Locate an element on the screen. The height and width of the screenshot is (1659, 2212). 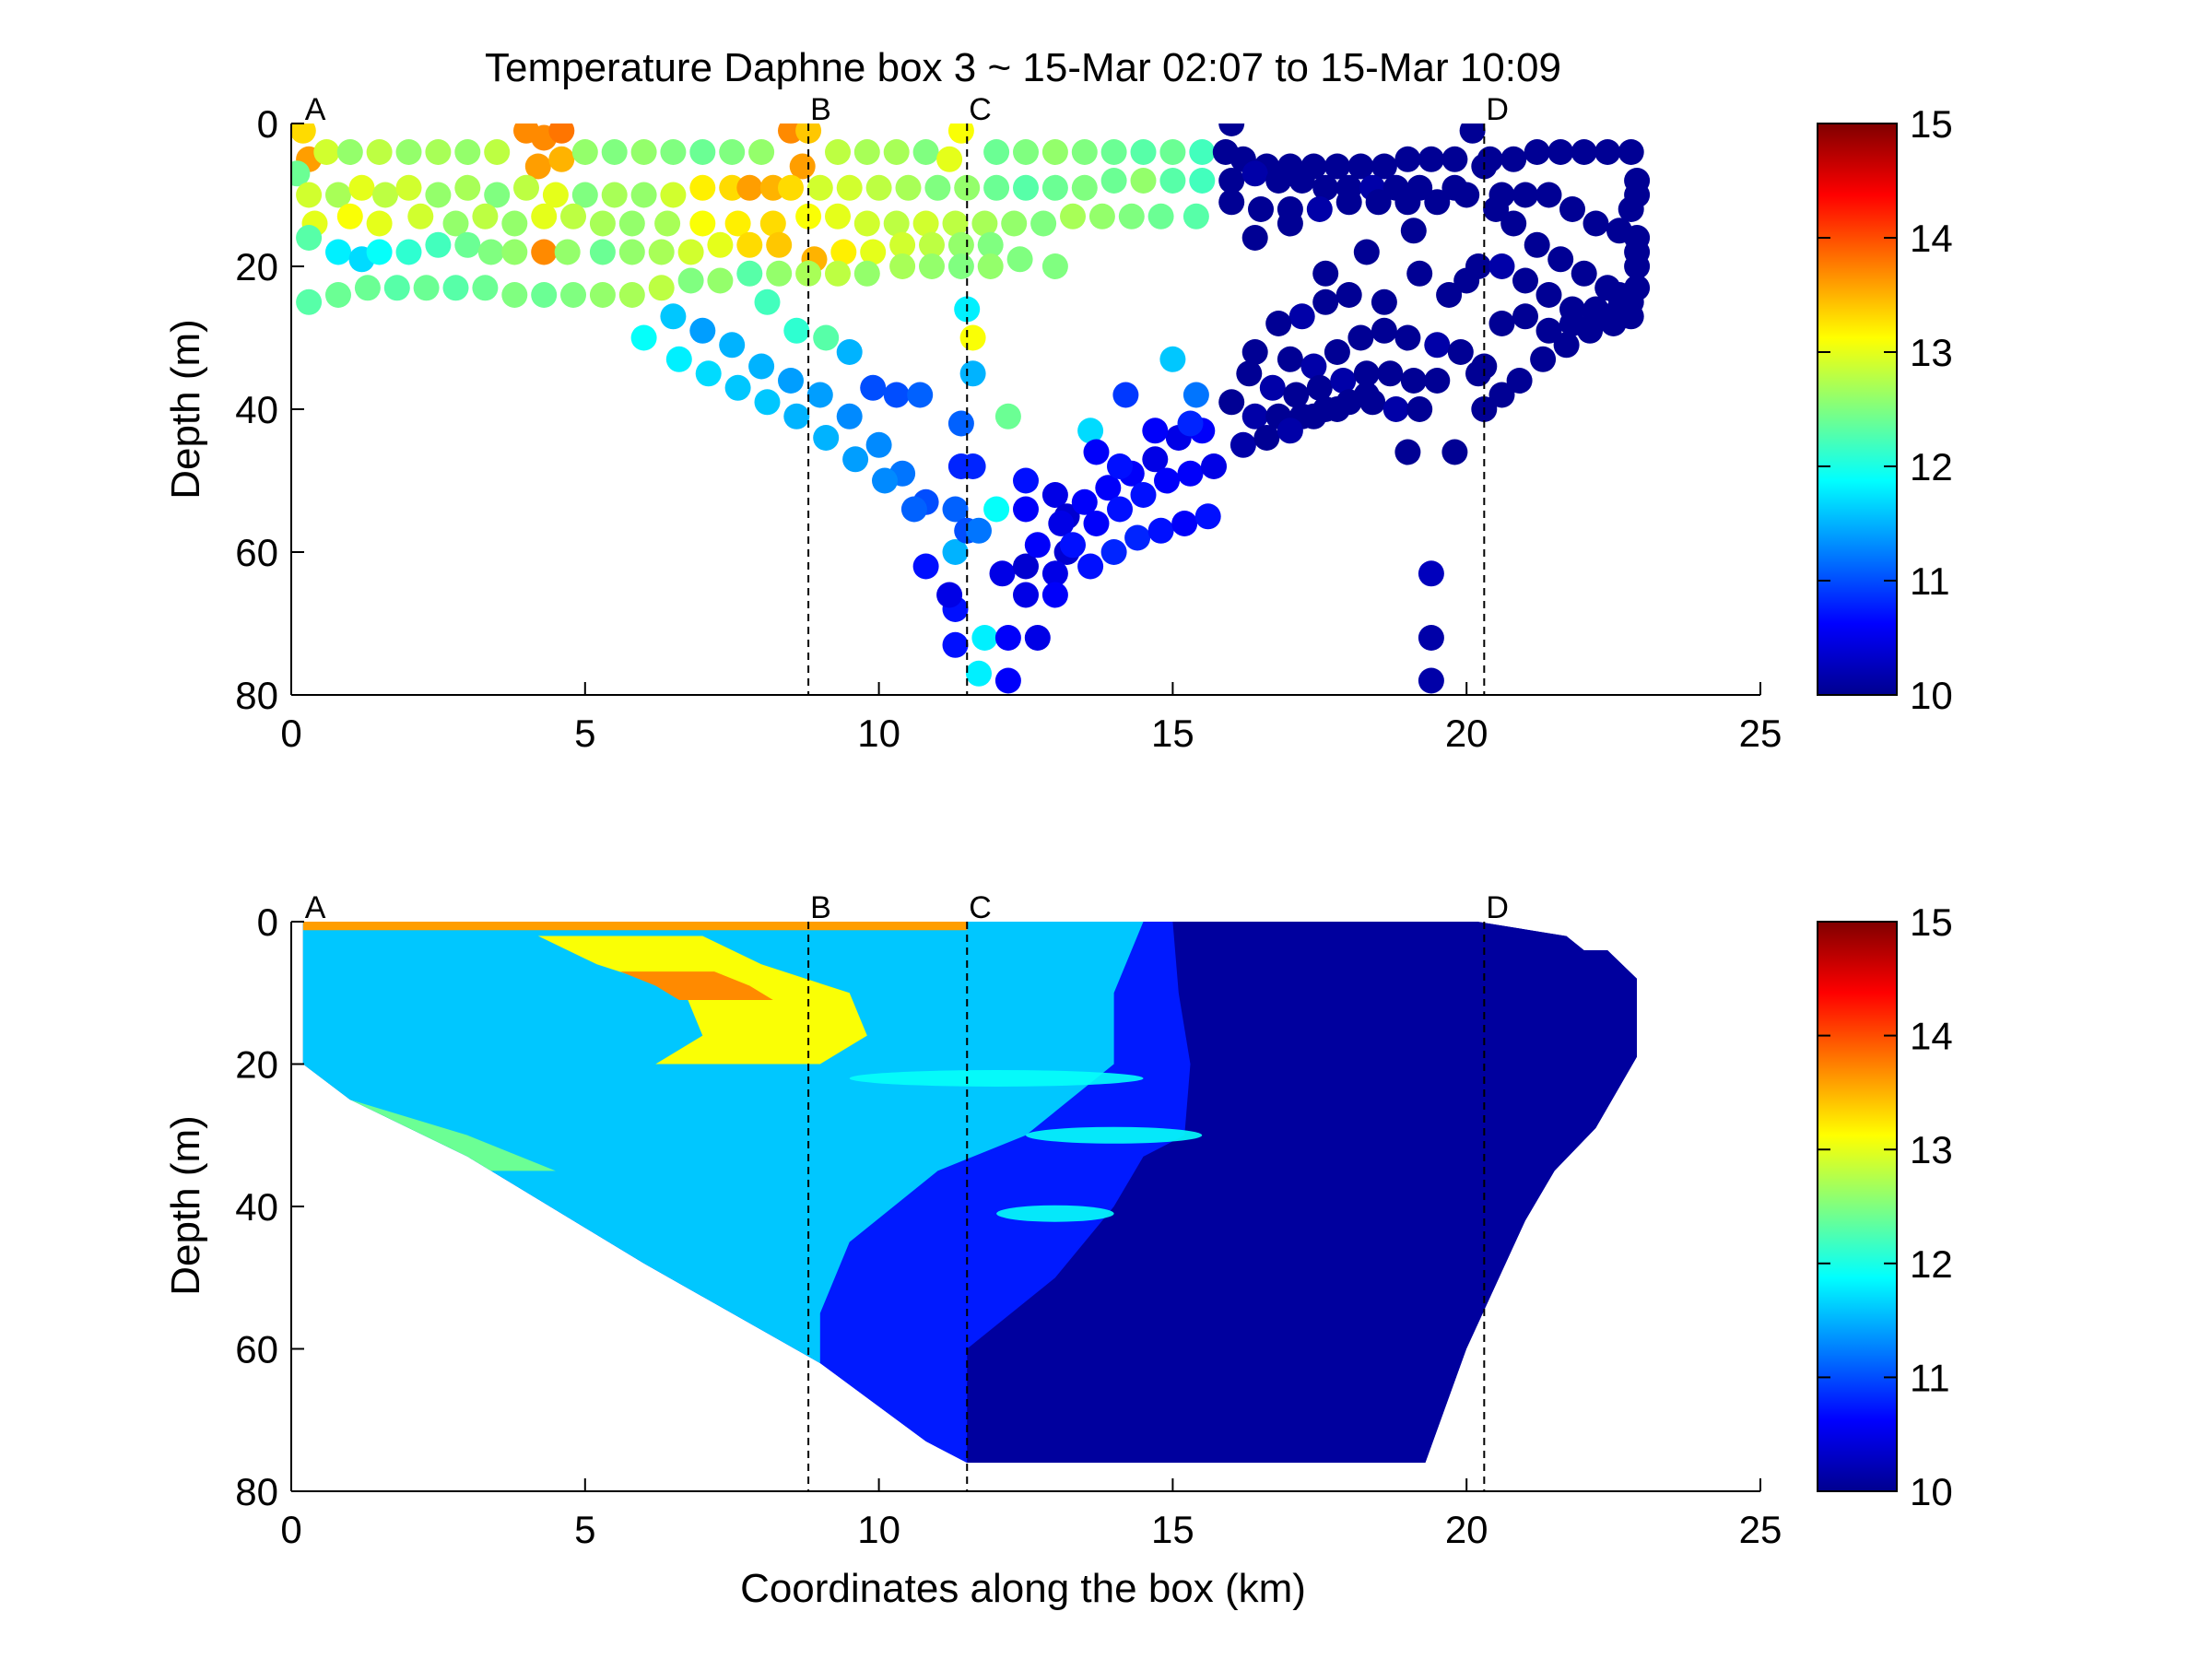
colorbar-tick-label: 13 is located at coordinates (1931, 1149).